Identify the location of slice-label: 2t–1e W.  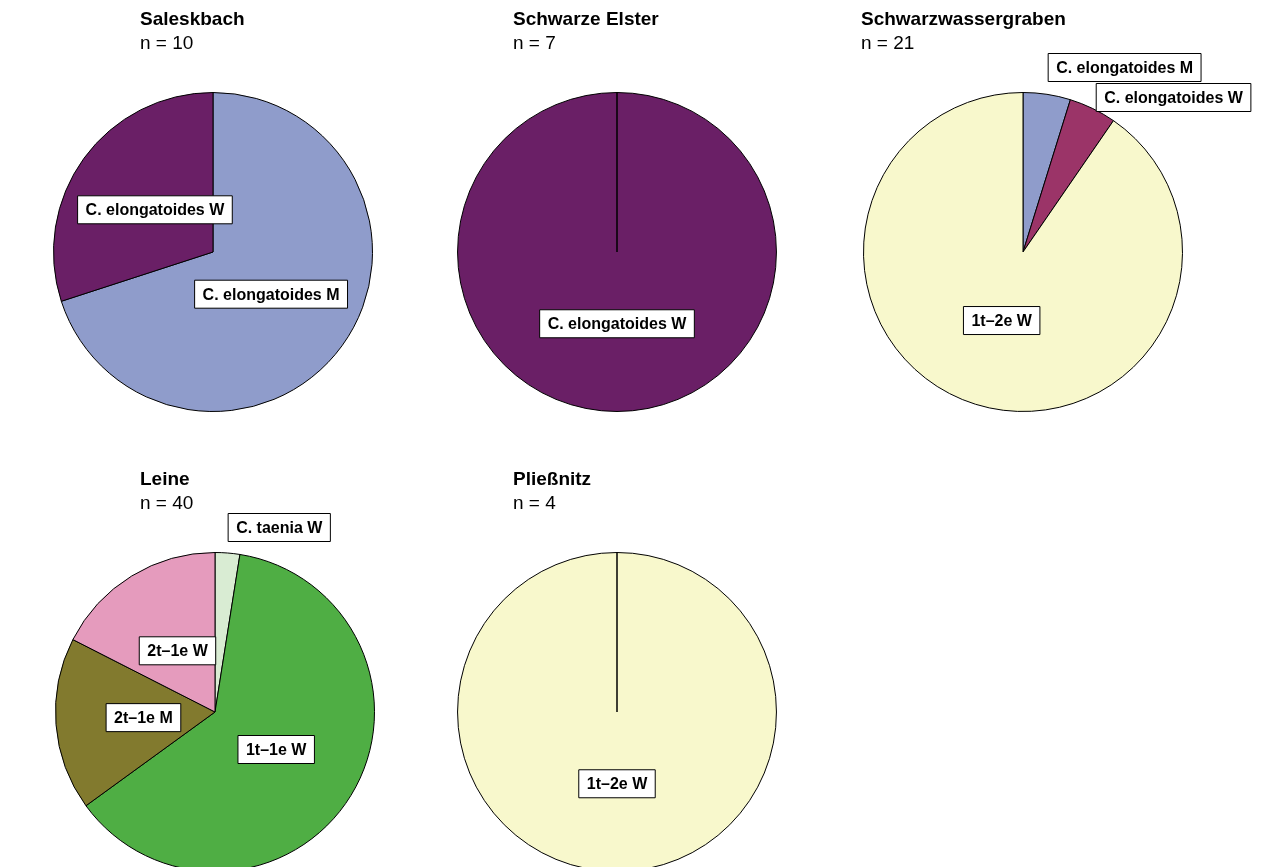
(178, 651).